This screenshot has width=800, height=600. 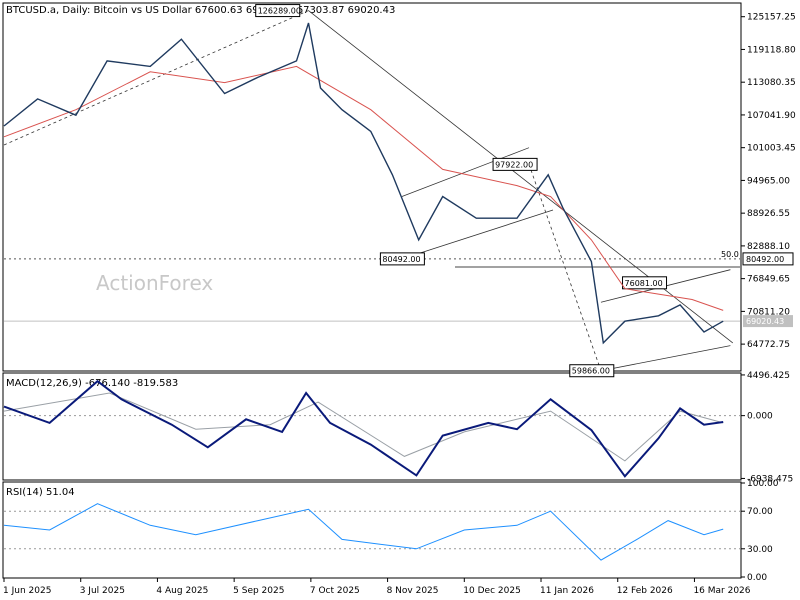 I want to click on fib-price-box, so click(x=768, y=259).